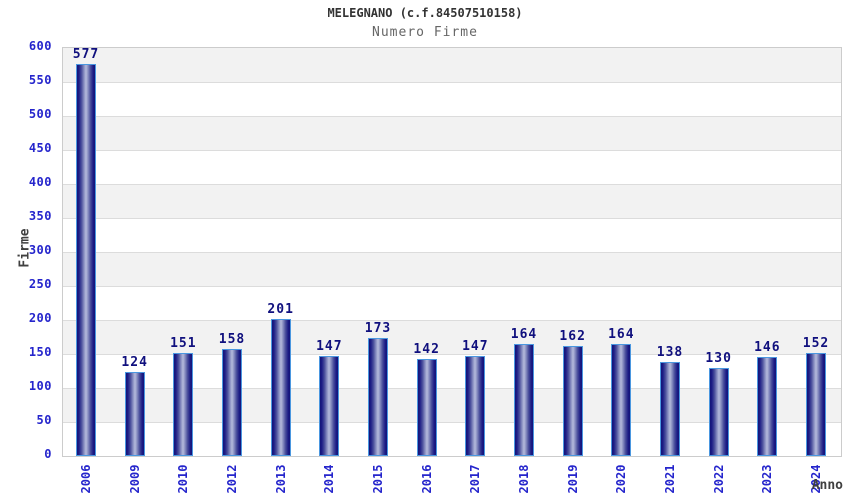 The image size is (850, 500). Describe the element at coordinates (134, 479) in the screenshot. I see `x-tick-label: 2009` at that location.